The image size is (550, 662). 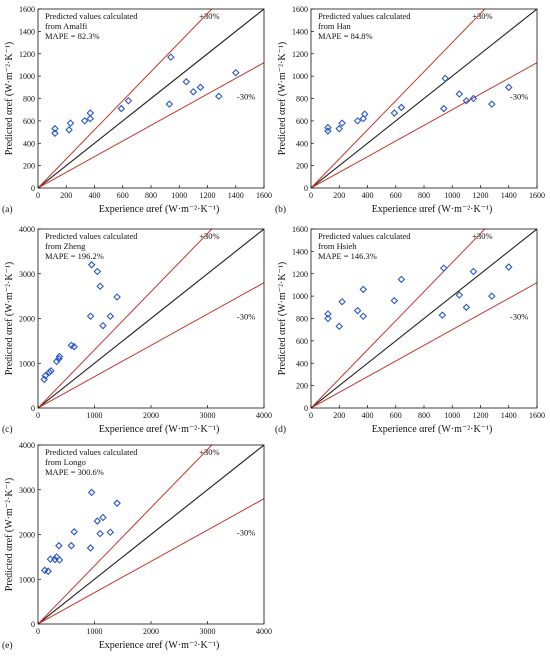 What do you see at coordinates (27, 445) in the screenshot?
I see `y-tick-label: 4000` at bounding box center [27, 445].